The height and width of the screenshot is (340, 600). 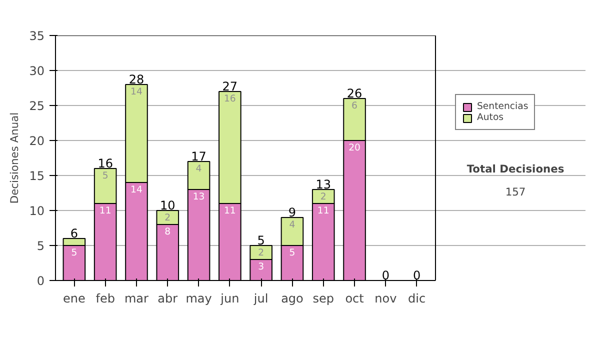 What do you see at coordinates (354, 93) in the screenshot?
I see `total-label: 26` at bounding box center [354, 93].